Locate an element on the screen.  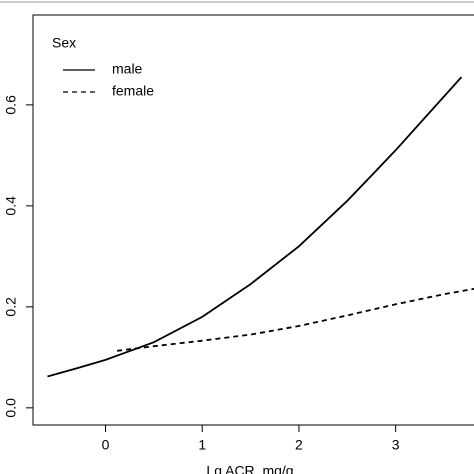
legend-label: male is located at coordinates (127, 69).